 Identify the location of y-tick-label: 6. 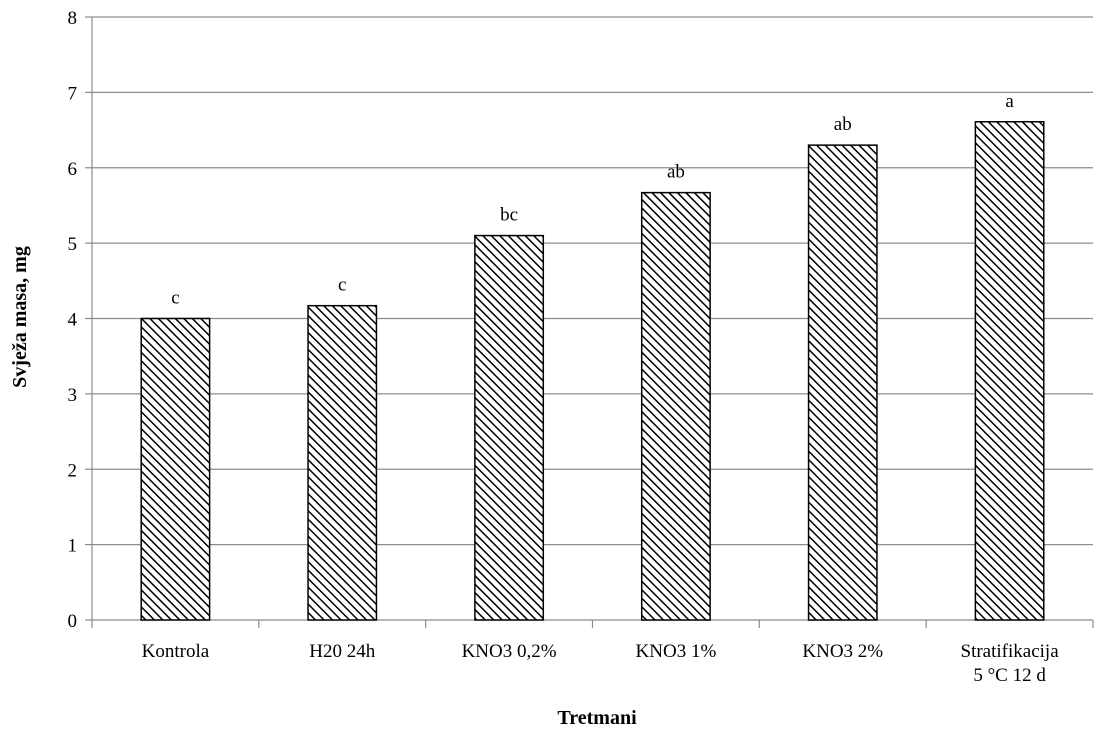
(73, 169).